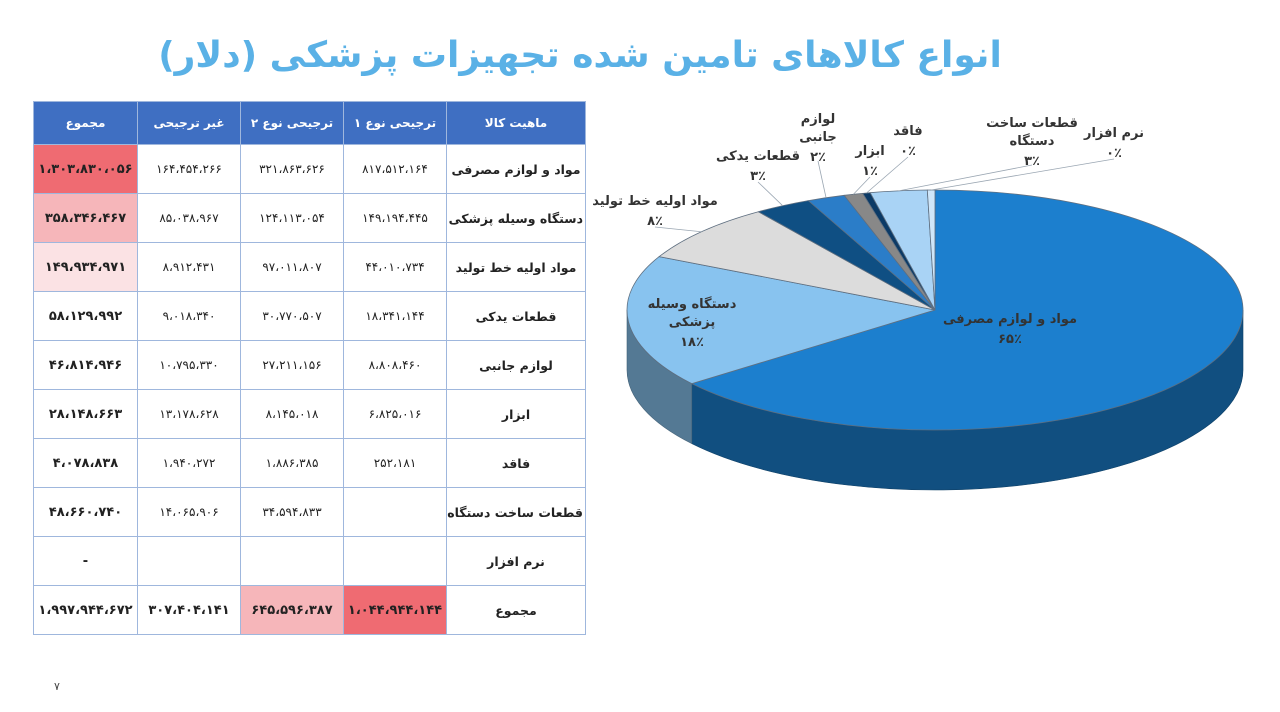 Image resolution: width=1280 pixels, height=712 pixels. I want to click on header-total: مجموع, so click(85, 123).